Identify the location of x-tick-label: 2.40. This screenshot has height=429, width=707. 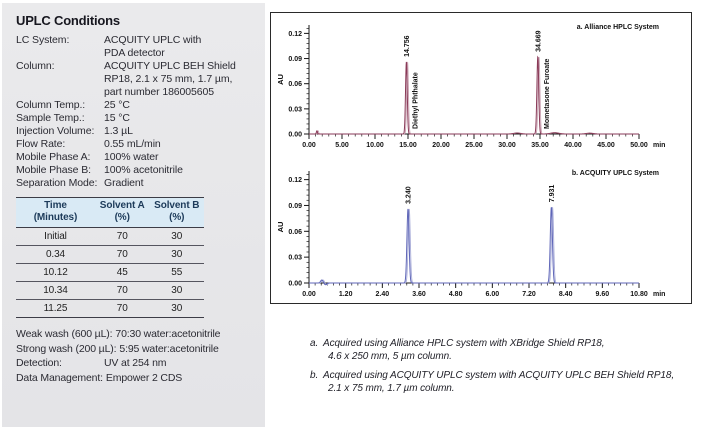
(383, 294).